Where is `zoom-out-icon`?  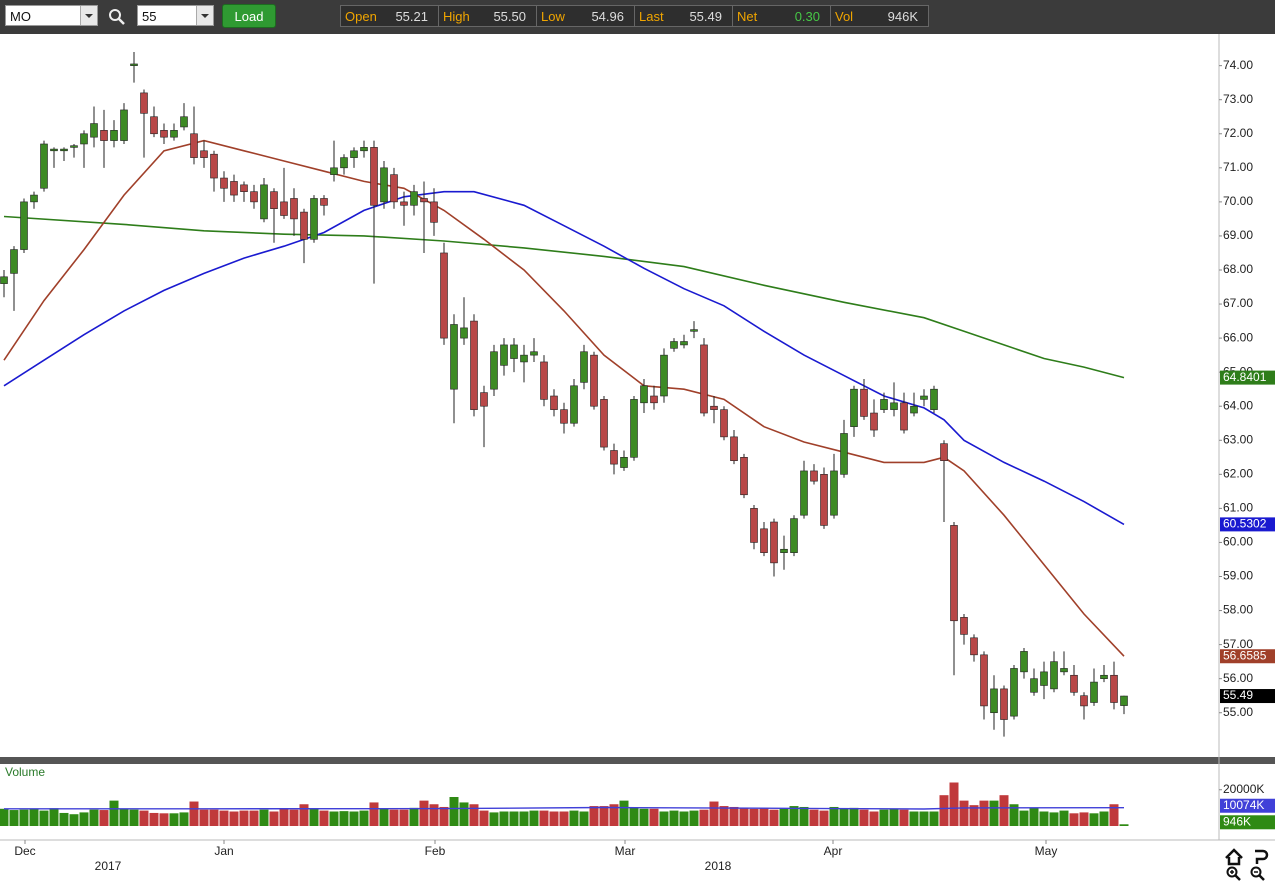
zoom-out-icon is located at coordinates (1257, 873).